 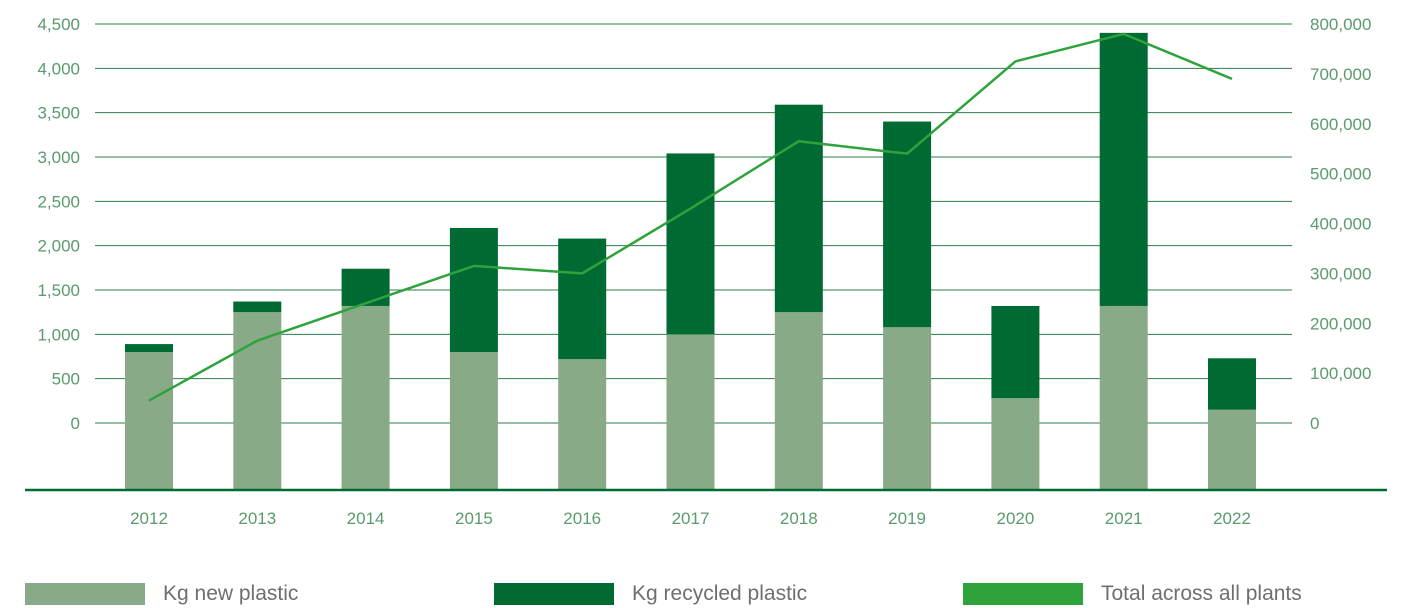 I want to click on left-tick-label: 0, so click(x=75, y=423).